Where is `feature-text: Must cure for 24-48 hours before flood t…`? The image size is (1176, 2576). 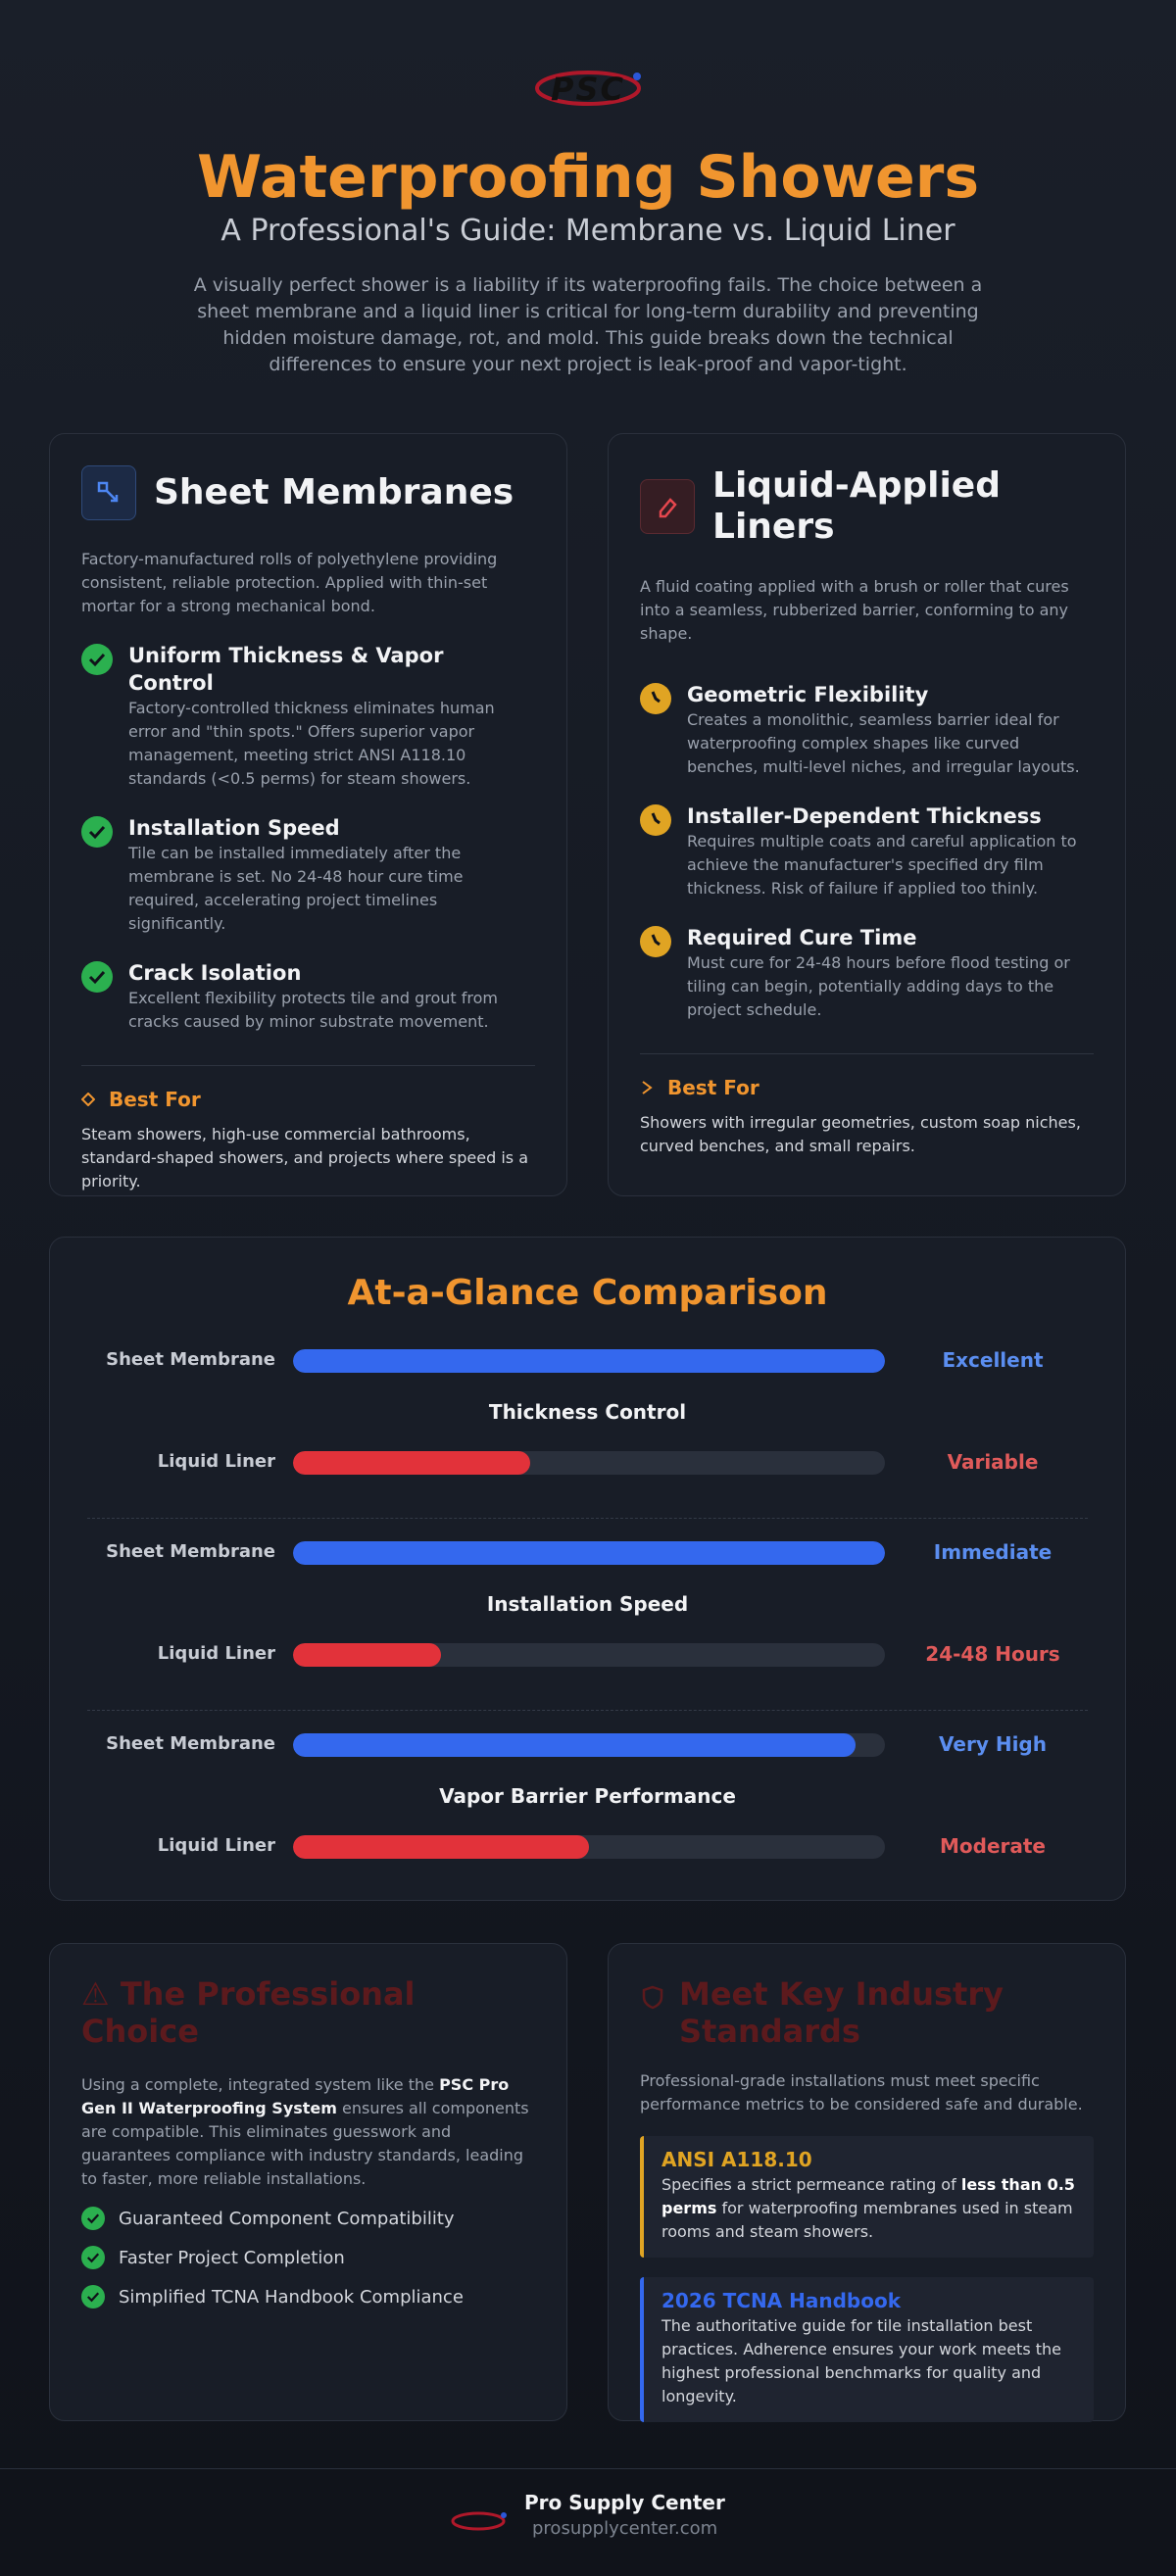 feature-text: Must cure for 24-48 hours before flood t… is located at coordinates (878, 986).